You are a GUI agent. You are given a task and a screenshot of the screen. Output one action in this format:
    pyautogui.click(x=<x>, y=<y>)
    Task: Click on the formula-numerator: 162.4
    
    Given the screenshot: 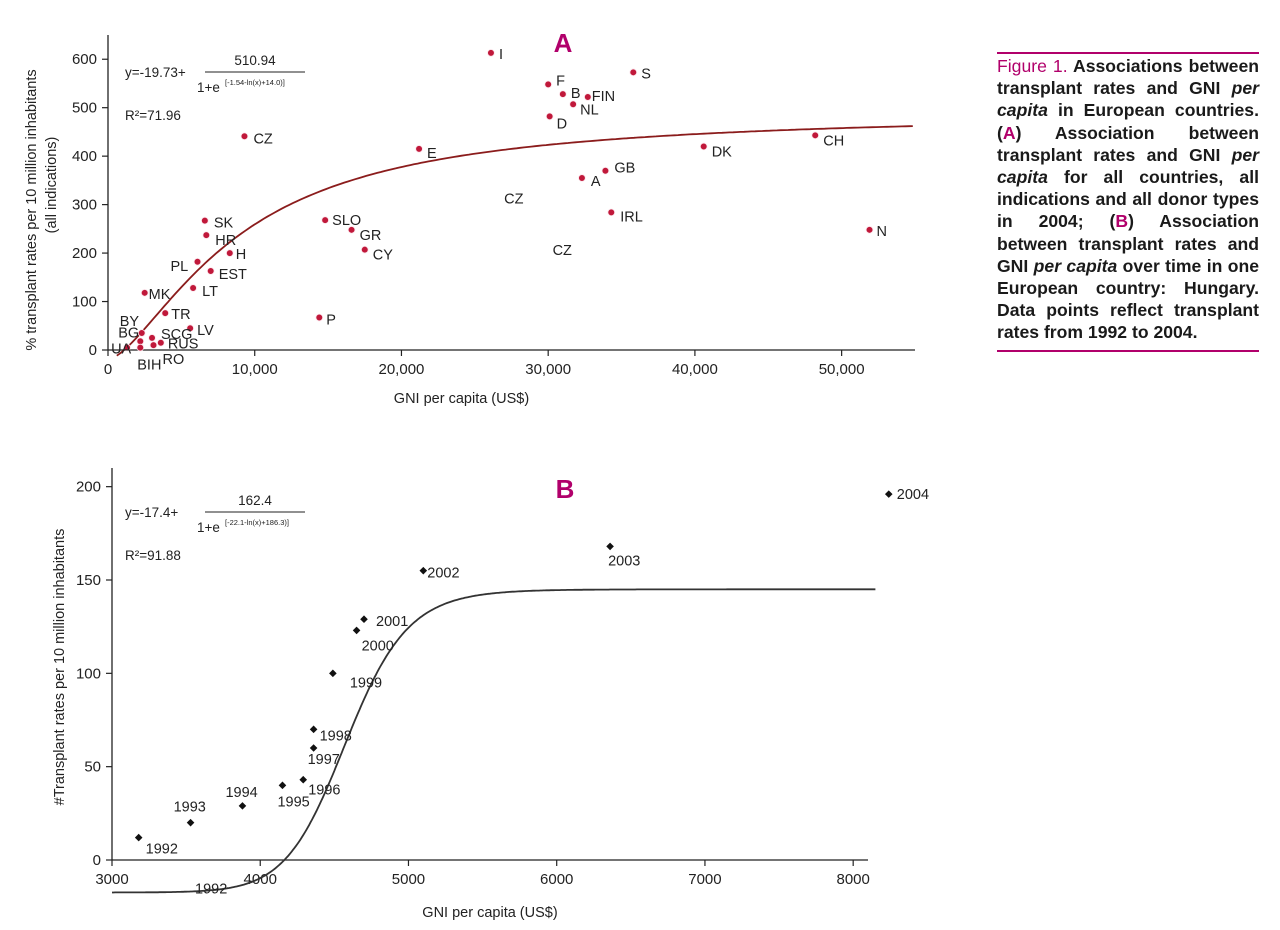 What is the action you would take?
    pyautogui.click(x=255, y=500)
    